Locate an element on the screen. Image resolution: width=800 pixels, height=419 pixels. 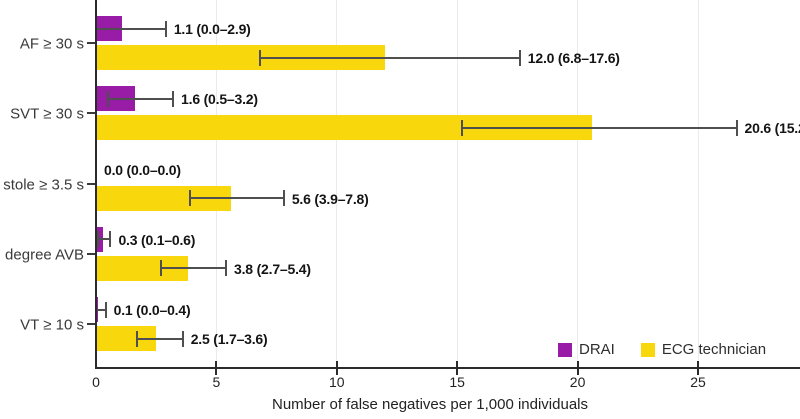
value-label: 1.1 (0.0–2.9) is located at coordinates (212, 29).